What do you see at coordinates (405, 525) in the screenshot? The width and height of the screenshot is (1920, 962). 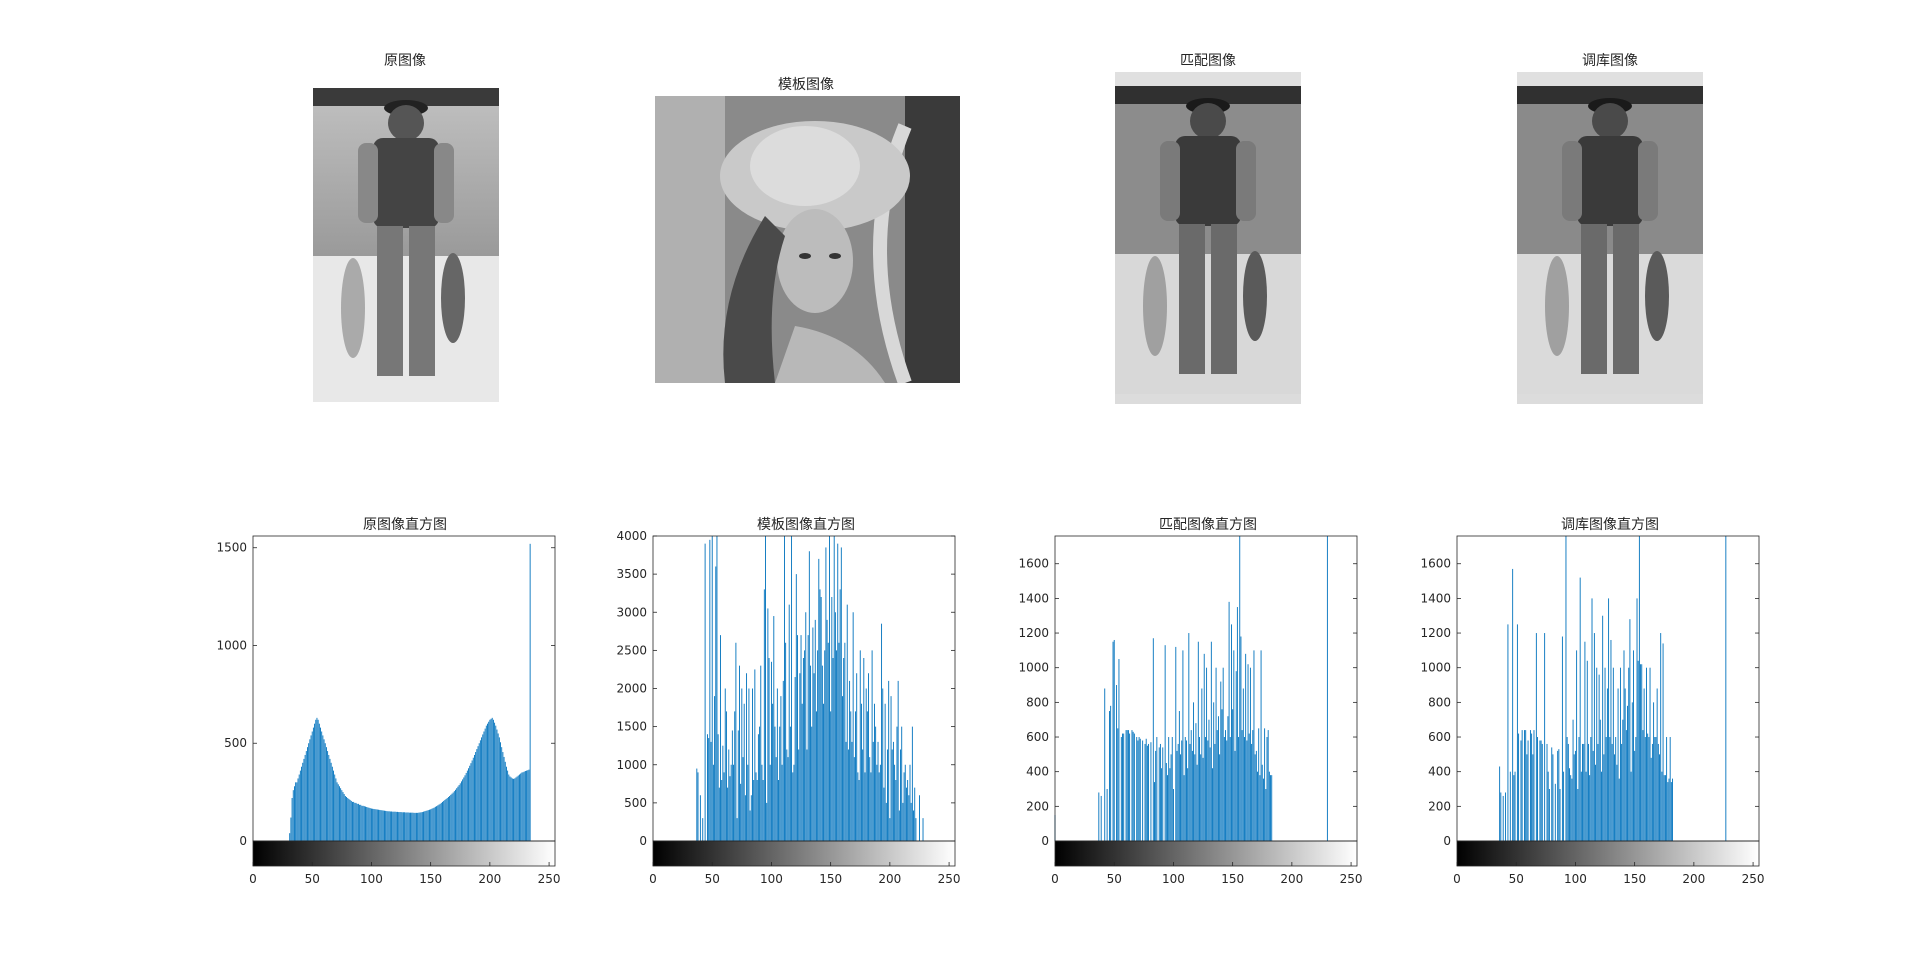 I see `hist-title-original: 原图像直方图` at bounding box center [405, 525].